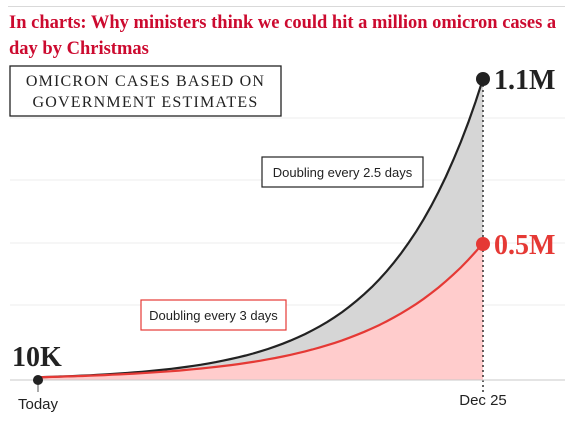  I want to click on end-value-label-0-5m: 0.5M, so click(524, 245).